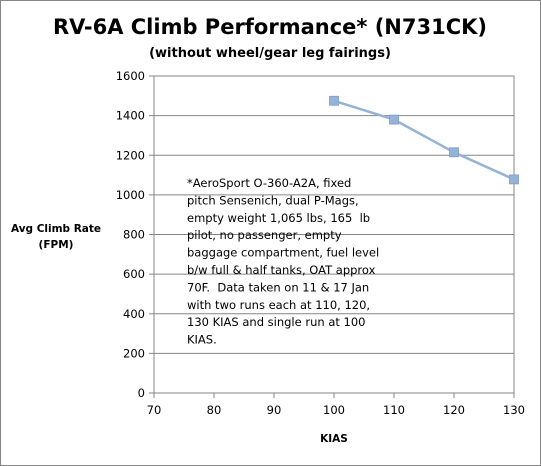 The image size is (541, 466). What do you see at coordinates (202, 340) in the screenshot?
I see `annotation-line: KIAS.` at bounding box center [202, 340].